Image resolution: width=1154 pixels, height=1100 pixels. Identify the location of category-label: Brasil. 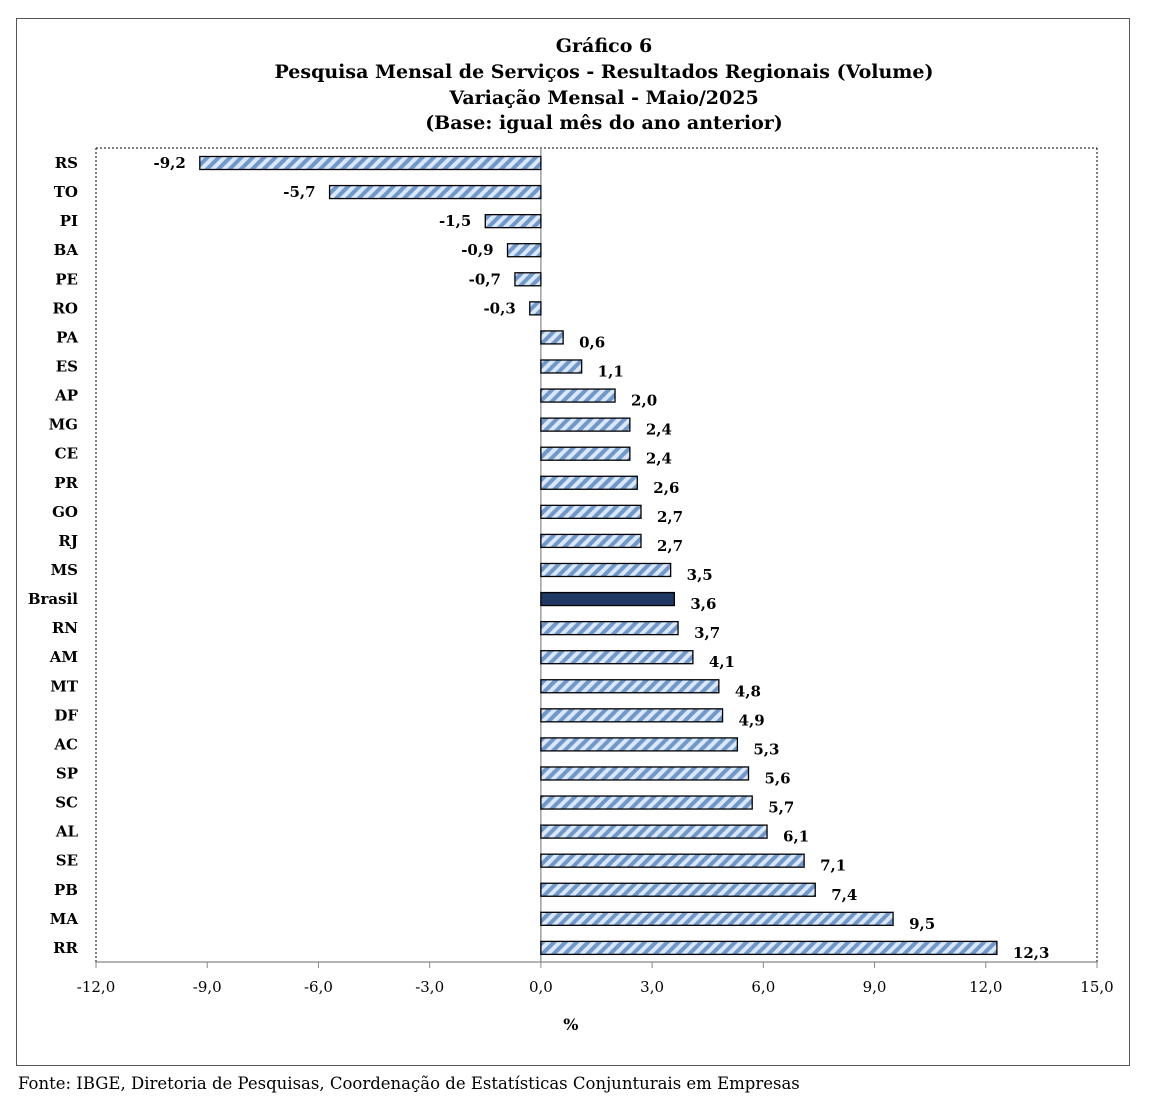
(53, 599).